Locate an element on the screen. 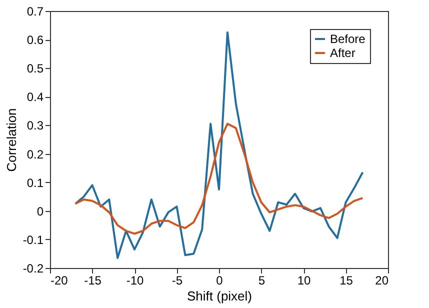 The height and width of the screenshot is (308, 429). y-axis-title: Correlation is located at coordinates (11, 140).